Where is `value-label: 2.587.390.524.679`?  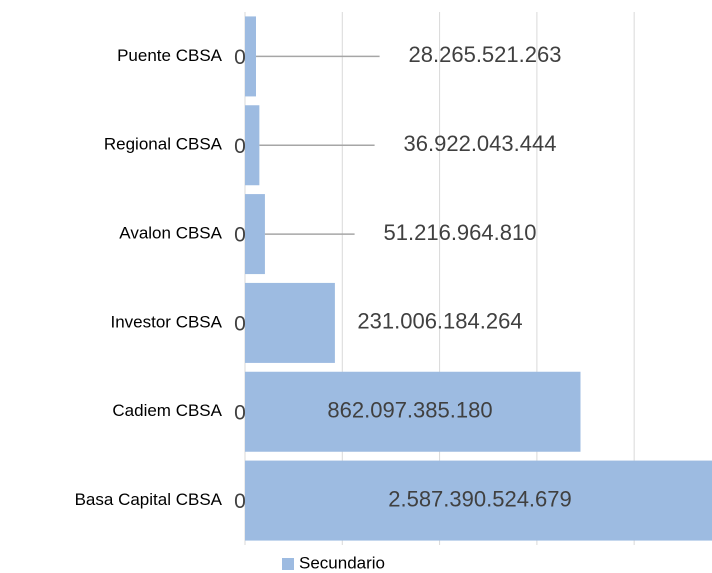 value-label: 2.587.390.524.679 is located at coordinates (480, 498).